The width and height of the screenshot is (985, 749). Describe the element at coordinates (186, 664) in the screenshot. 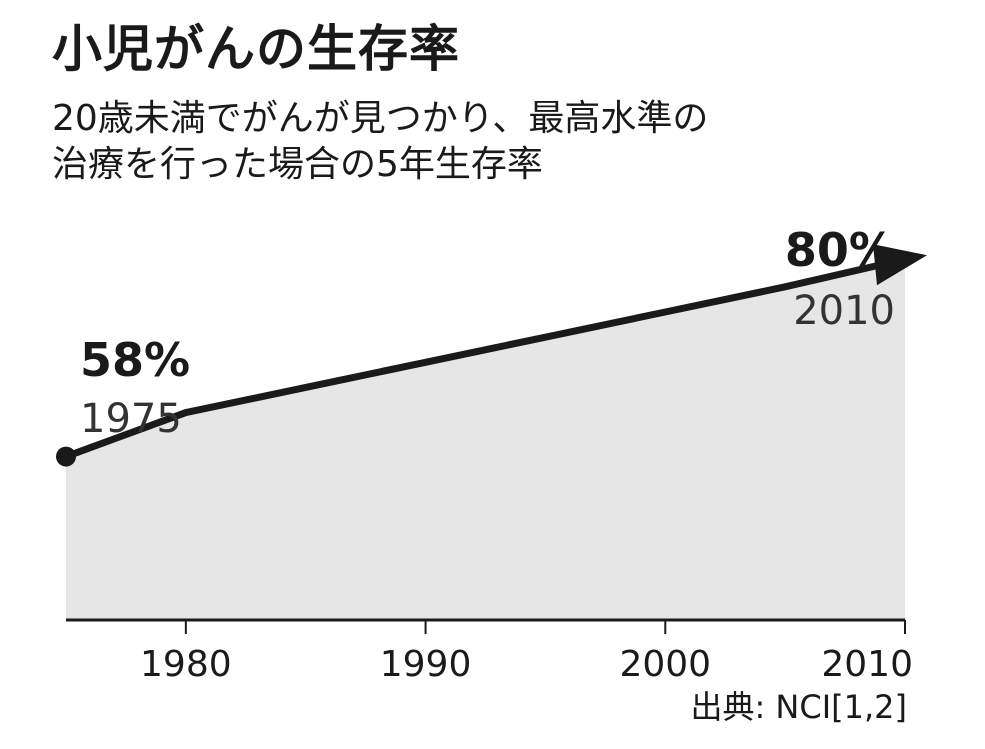

I see `x-tick-label-1980: 1980` at that location.